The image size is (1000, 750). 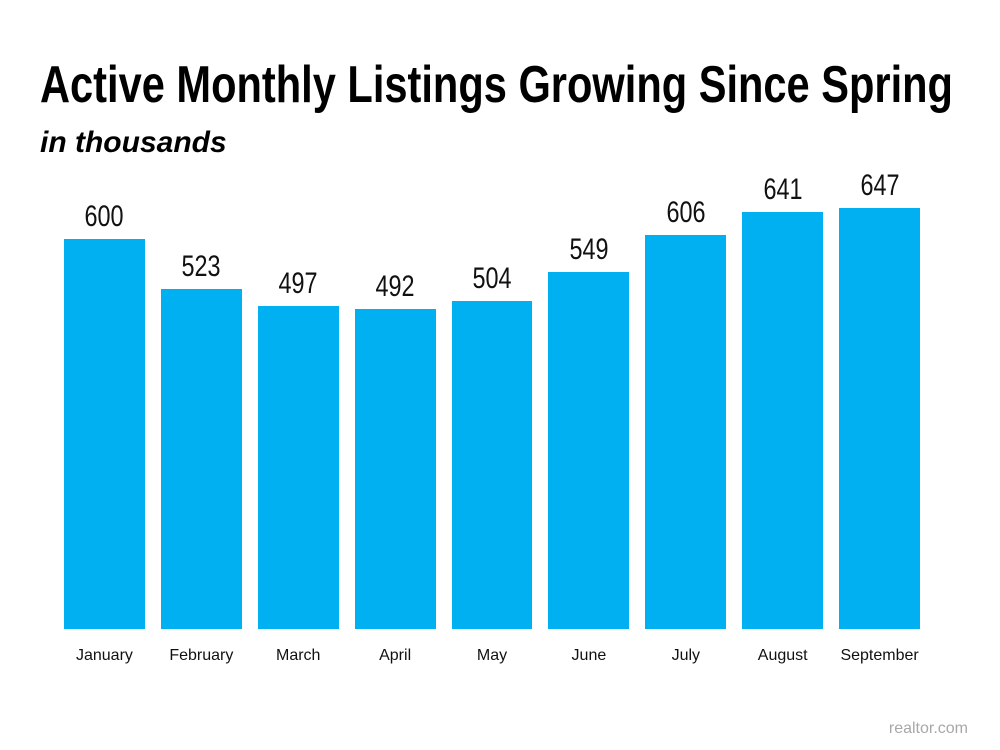 I want to click on bar-value-label: 647, so click(x=879, y=186).